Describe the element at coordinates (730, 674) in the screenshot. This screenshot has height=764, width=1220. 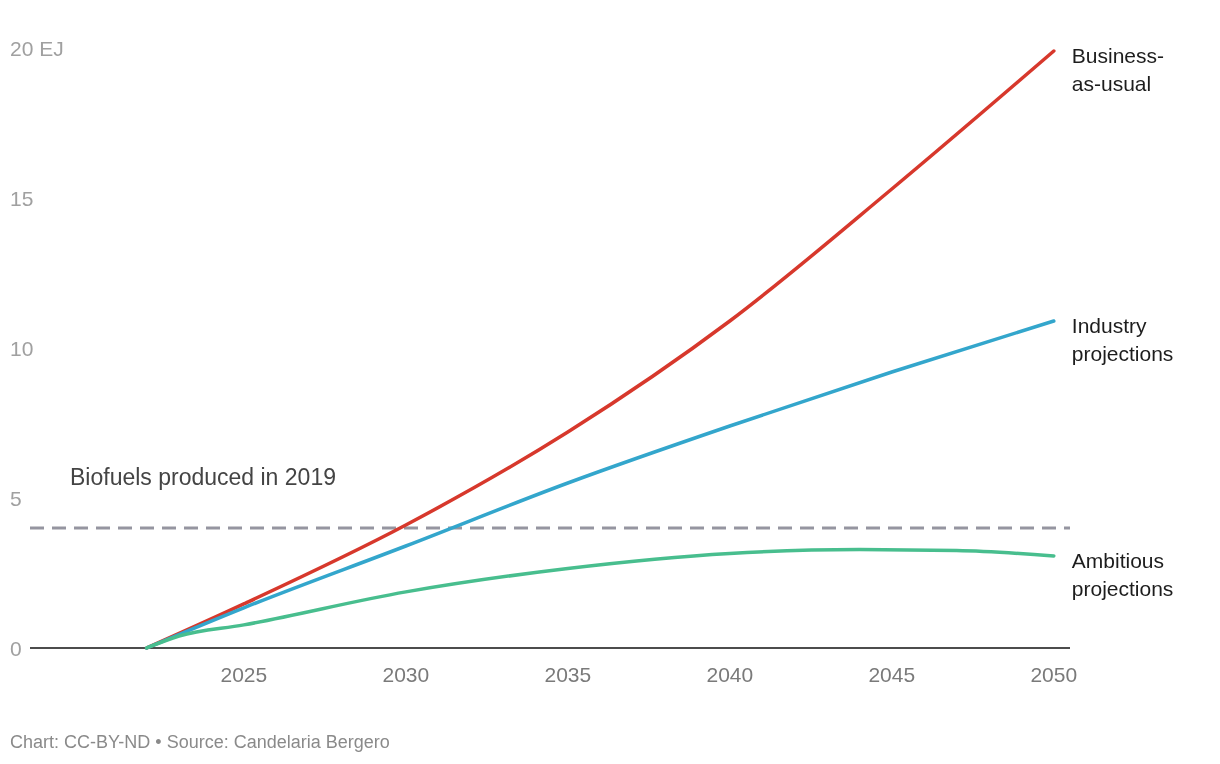
I see `x-tick-label: 2040` at that location.